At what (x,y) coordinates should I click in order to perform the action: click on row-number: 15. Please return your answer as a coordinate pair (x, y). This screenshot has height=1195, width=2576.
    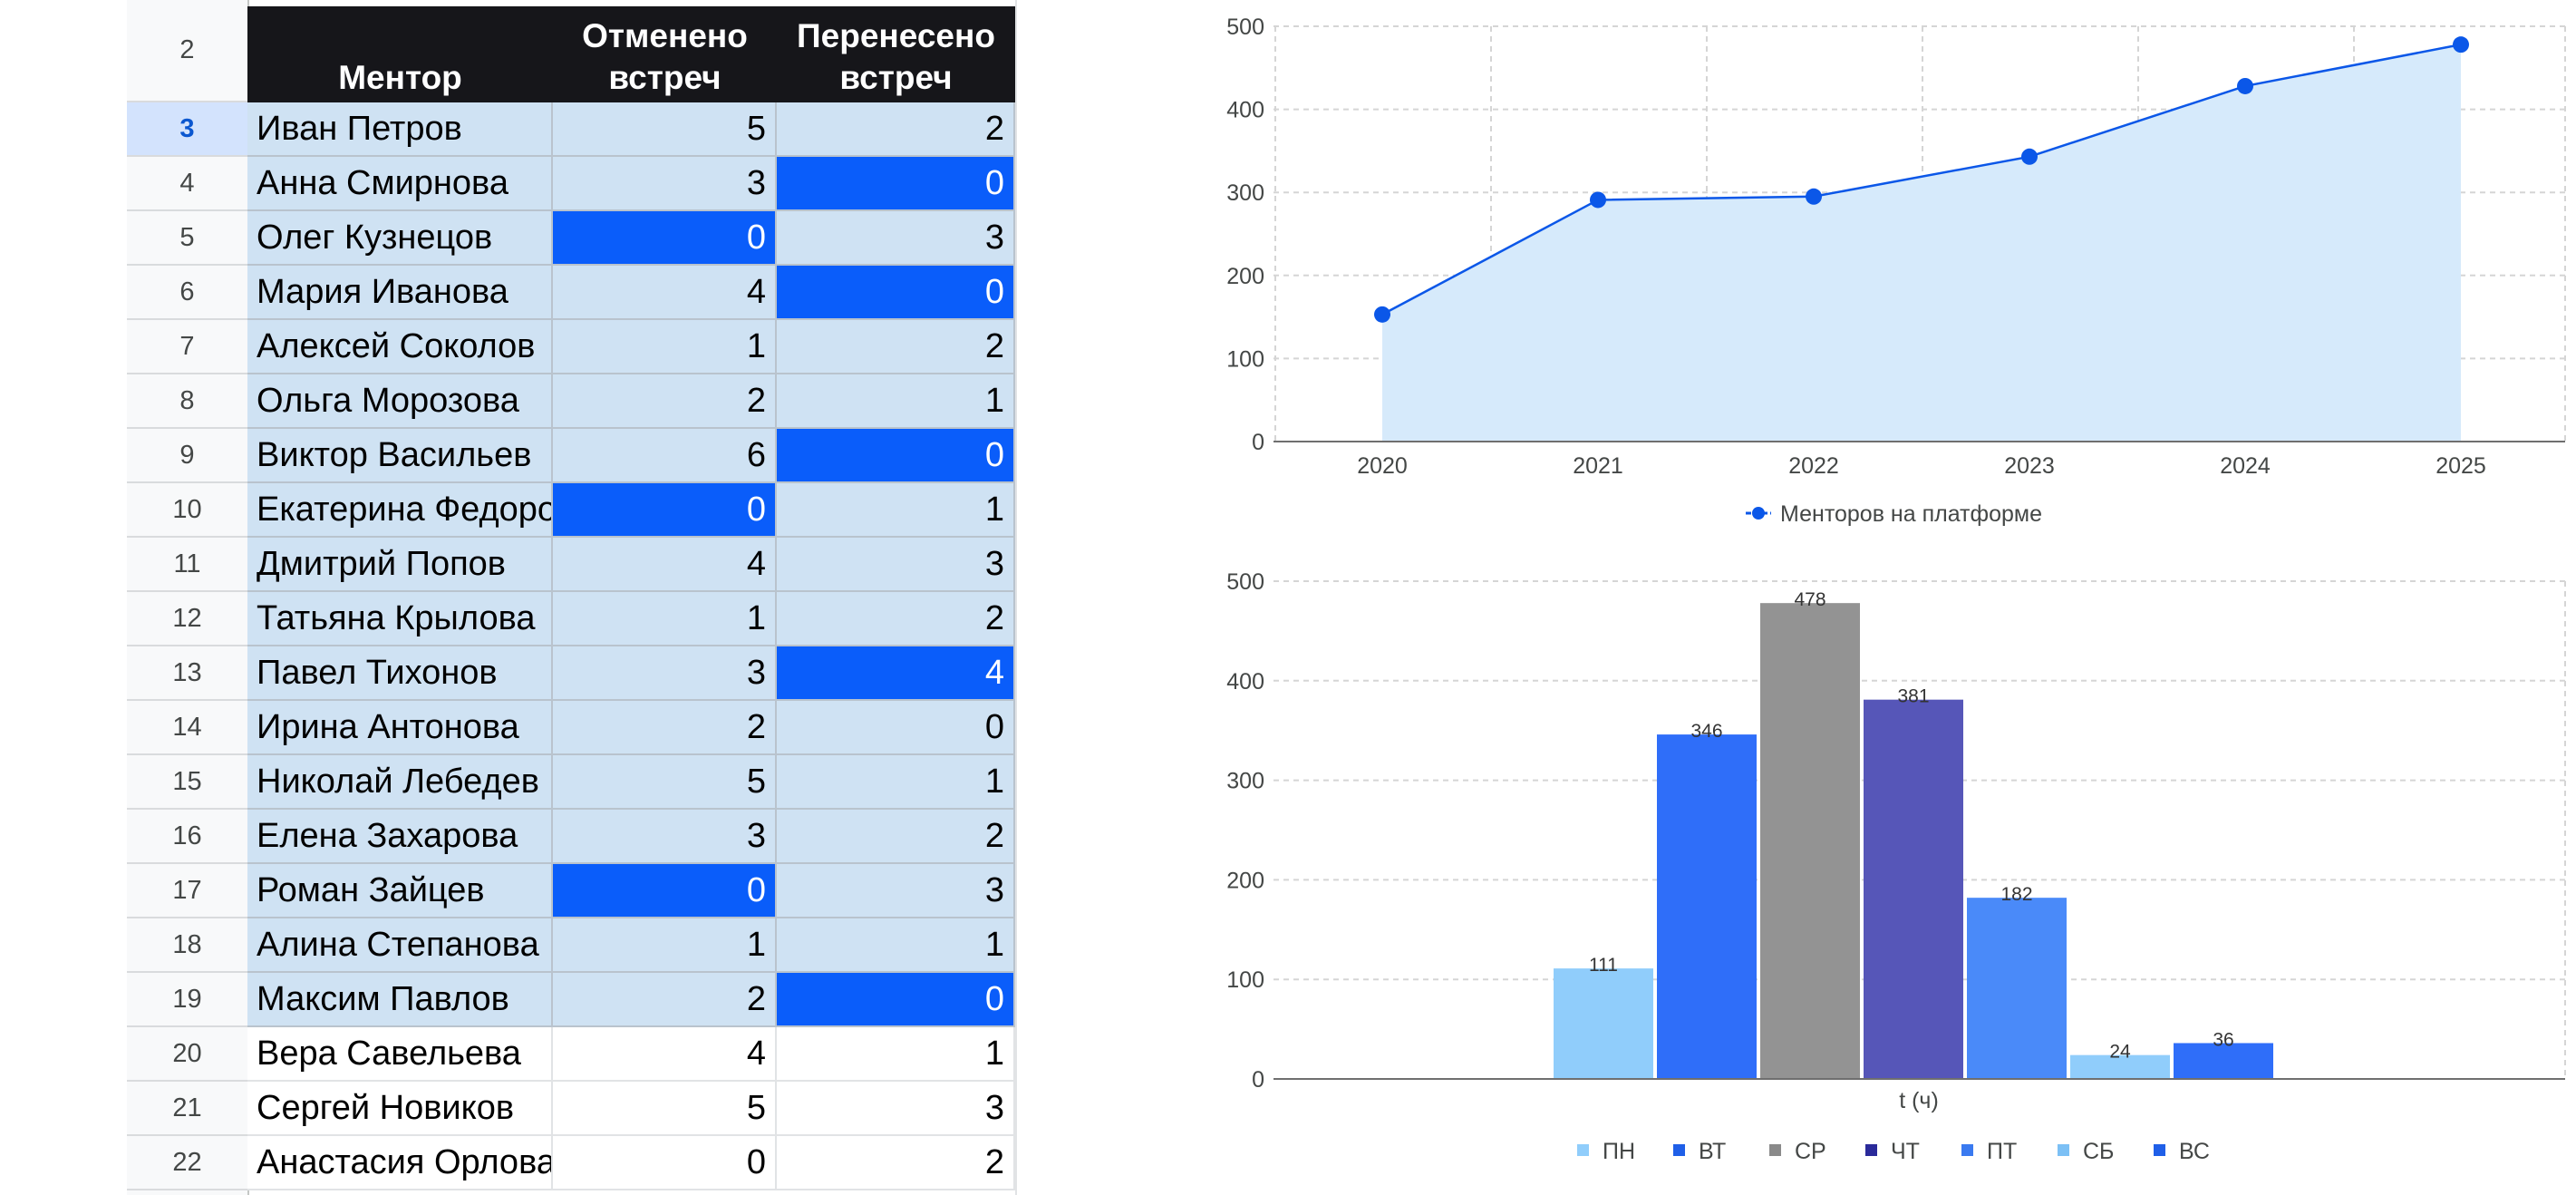
    Looking at the image, I should click on (187, 782).